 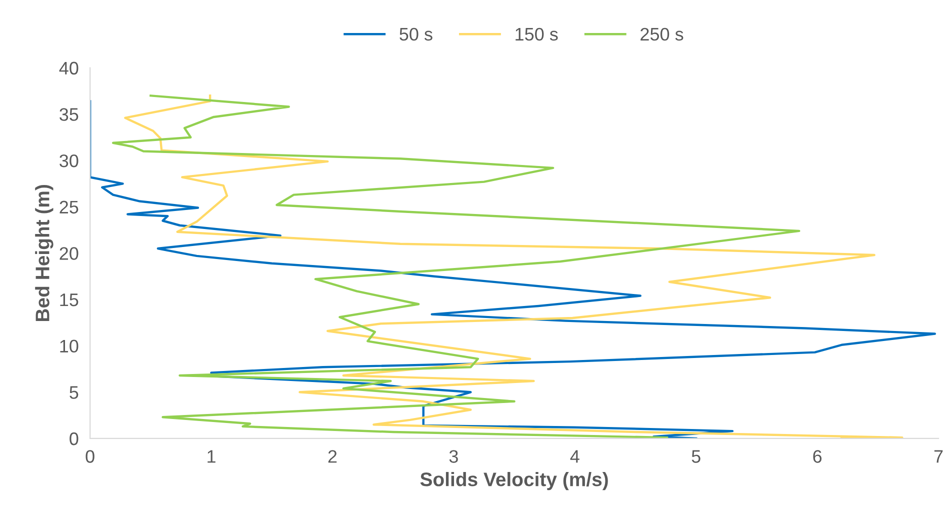 I want to click on legend-label: 150 s, so click(x=537, y=34).